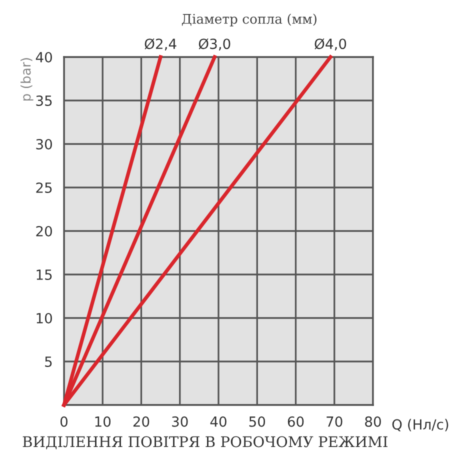 This screenshot has width=461, height=455. What do you see at coordinates (420, 425) in the screenshot?
I see `x-axis-title: Q (Нл/с)` at bounding box center [420, 425].